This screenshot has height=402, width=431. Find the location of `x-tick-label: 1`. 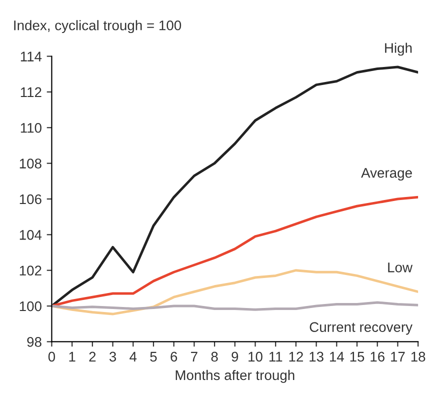

x-tick-label: 1 is located at coordinates (72, 357).